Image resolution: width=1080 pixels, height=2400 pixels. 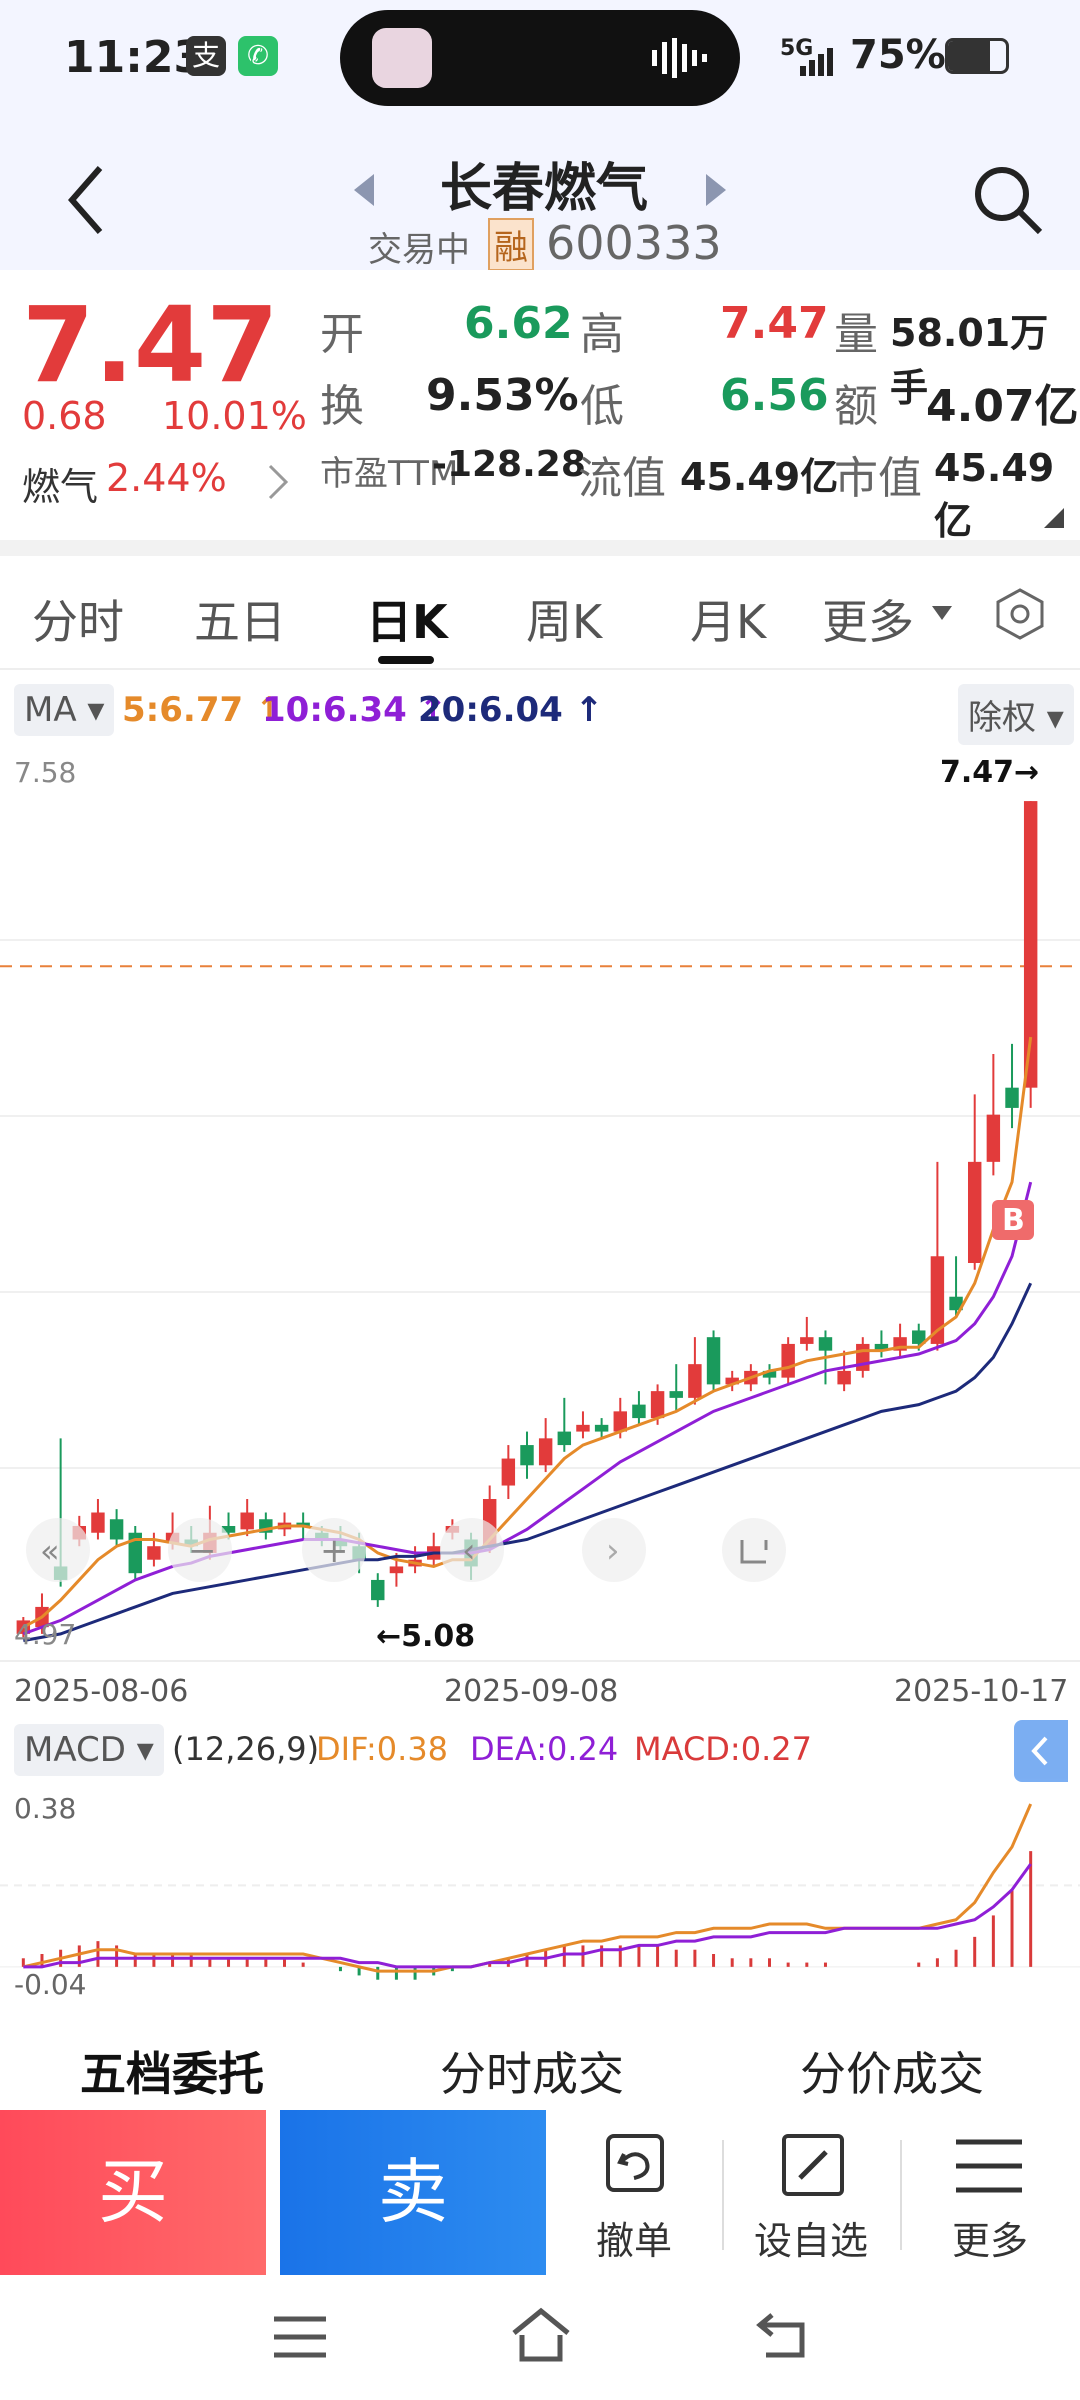 What do you see at coordinates (969, 360) in the screenshot?
I see `volume-value: 58.01万手` at bounding box center [969, 360].